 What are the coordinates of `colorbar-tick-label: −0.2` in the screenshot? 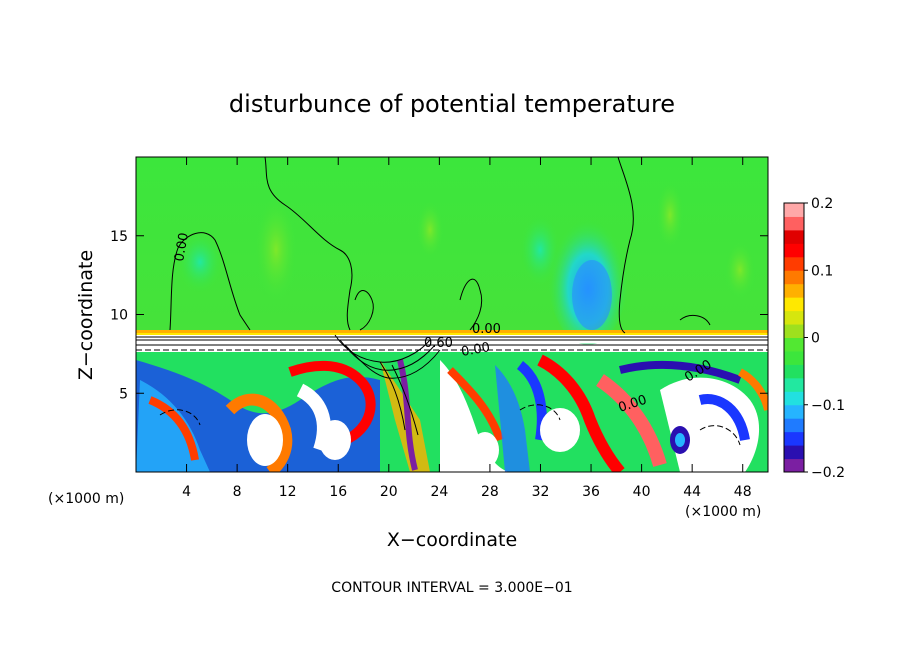 It's located at (828, 473).